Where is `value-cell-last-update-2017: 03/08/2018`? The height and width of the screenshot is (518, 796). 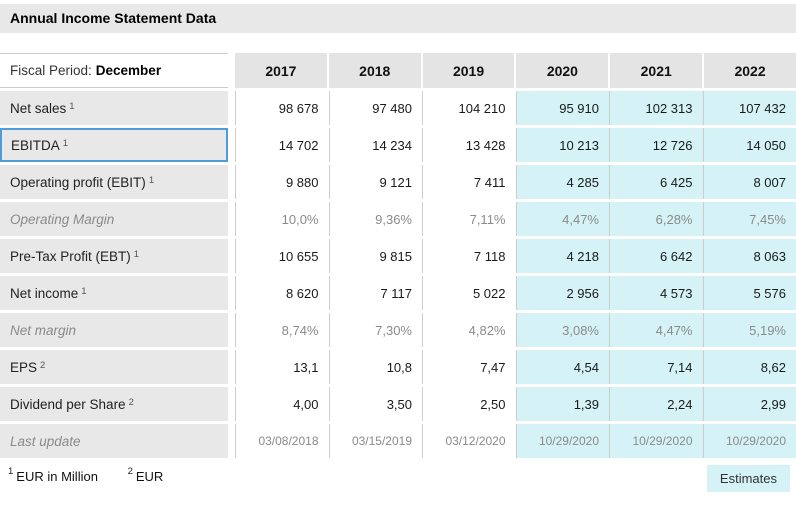 value-cell-last-update-2017: 03/08/2018 is located at coordinates (282, 441).